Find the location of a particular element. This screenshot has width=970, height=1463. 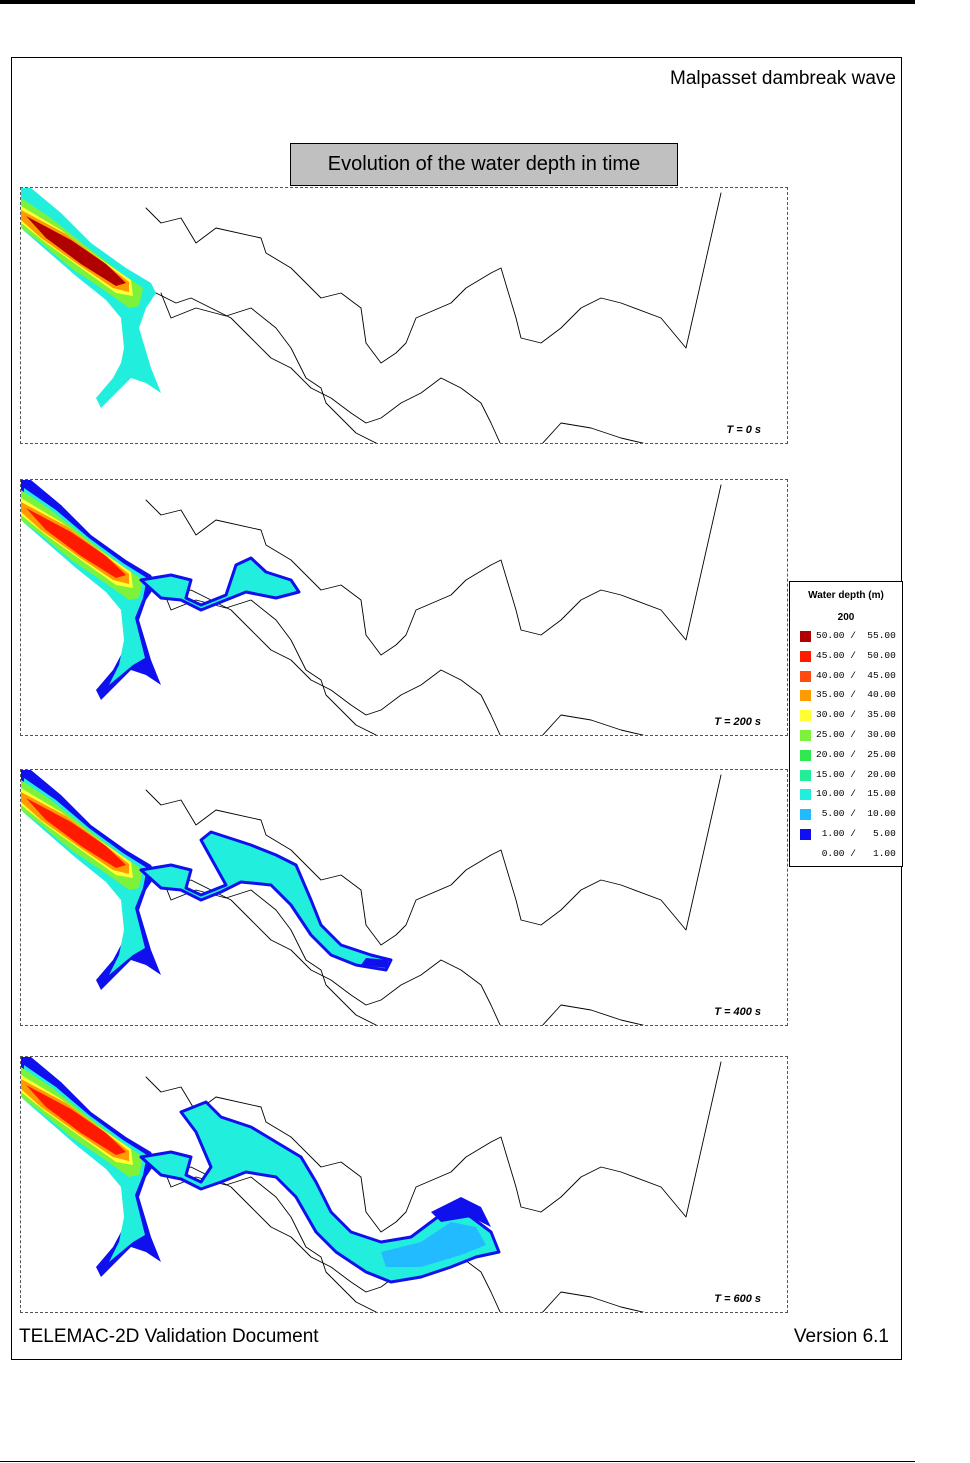

legend-item: 30.00 / 35.00 is located at coordinates (850, 716).